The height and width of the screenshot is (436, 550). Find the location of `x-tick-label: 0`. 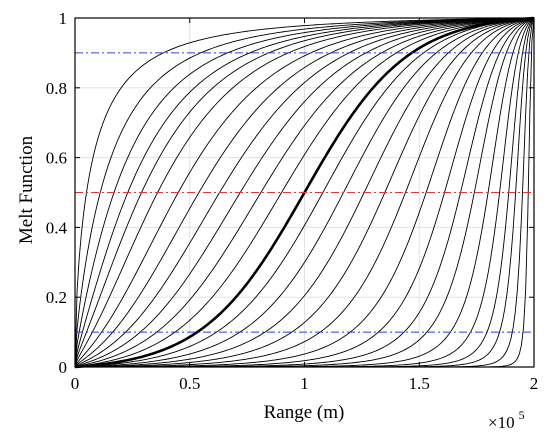

x-tick-label: 0 is located at coordinates (75, 383).